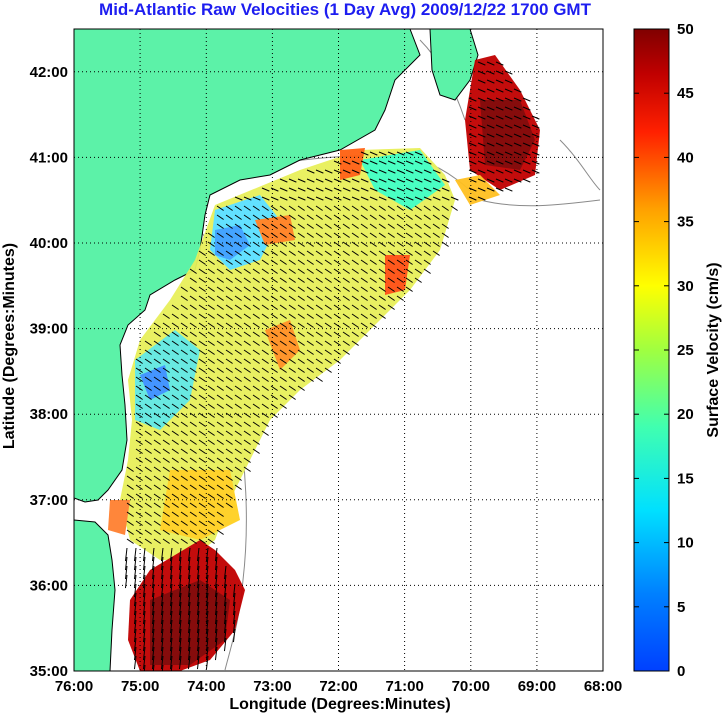  What do you see at coordinates (685, 286) in the screenshot?
I see `colorbar-tick-label: 30` at bounding box center [685, 286].